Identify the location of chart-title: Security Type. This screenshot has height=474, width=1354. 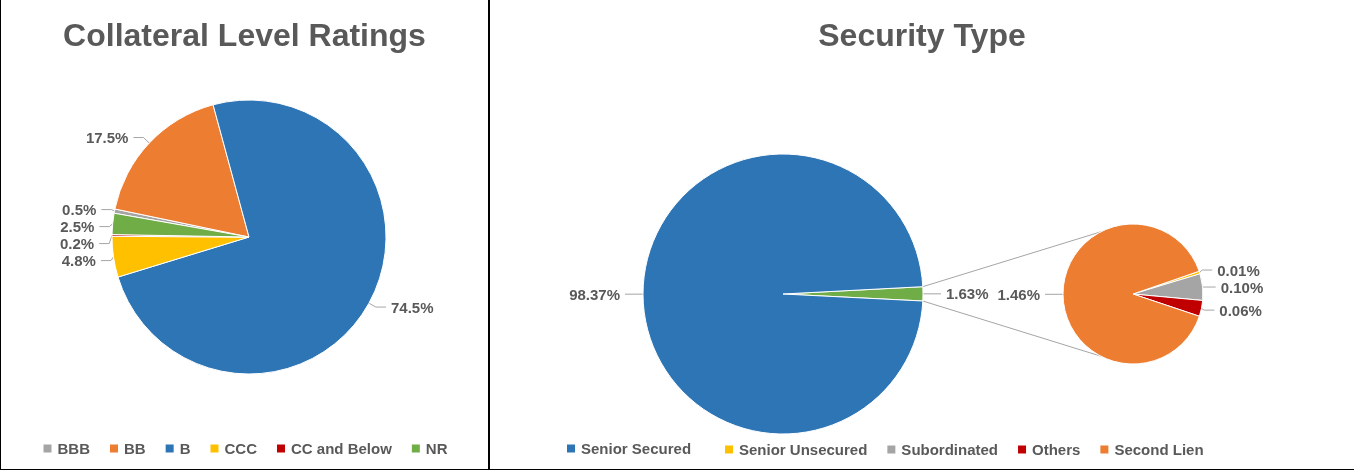
(922, 35).